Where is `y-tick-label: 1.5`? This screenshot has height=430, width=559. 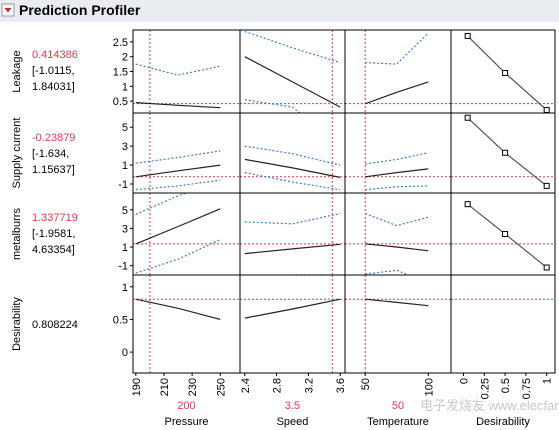 y-tick-label: 1.5 is located at coordinates (120, 73).